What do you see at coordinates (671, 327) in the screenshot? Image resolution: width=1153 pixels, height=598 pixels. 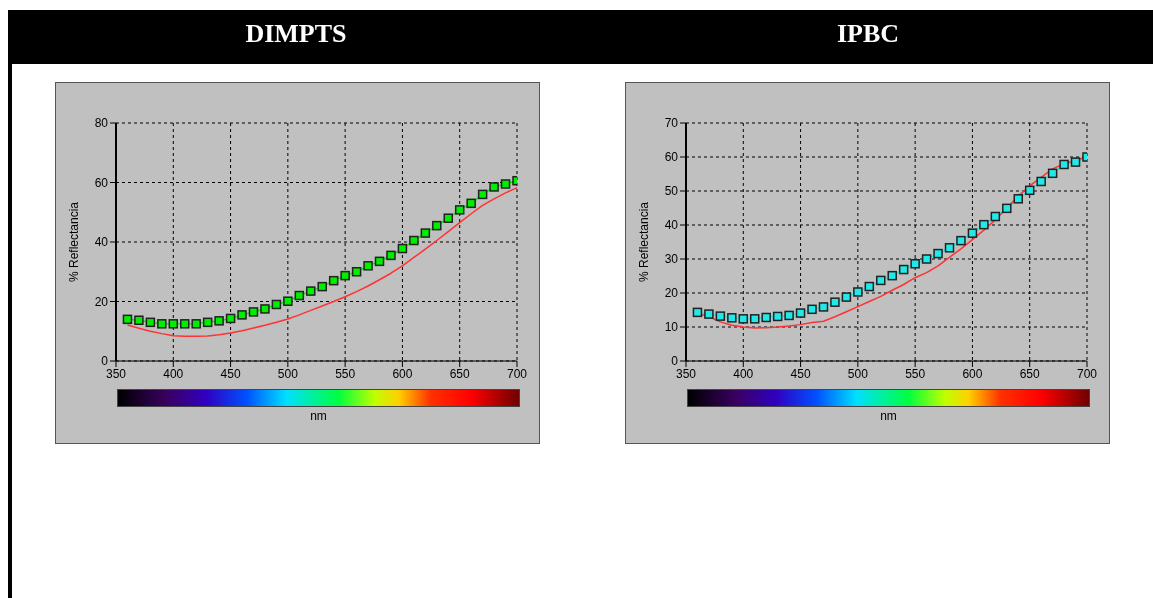 I see `y-tick-label: 10` at bounding box center [671, 327].